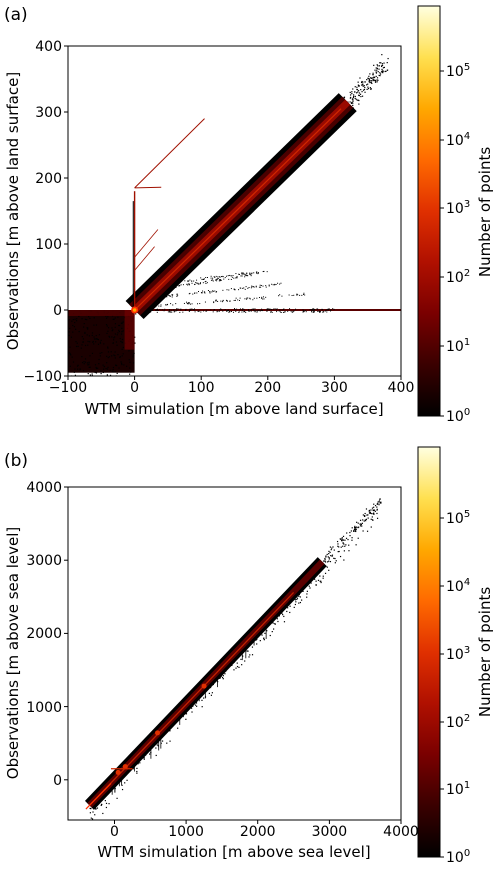 Image resolution: width=500 pixels, height=870 pixels. I want to click on colorbar-tick-label: 101, so click(458, 789).